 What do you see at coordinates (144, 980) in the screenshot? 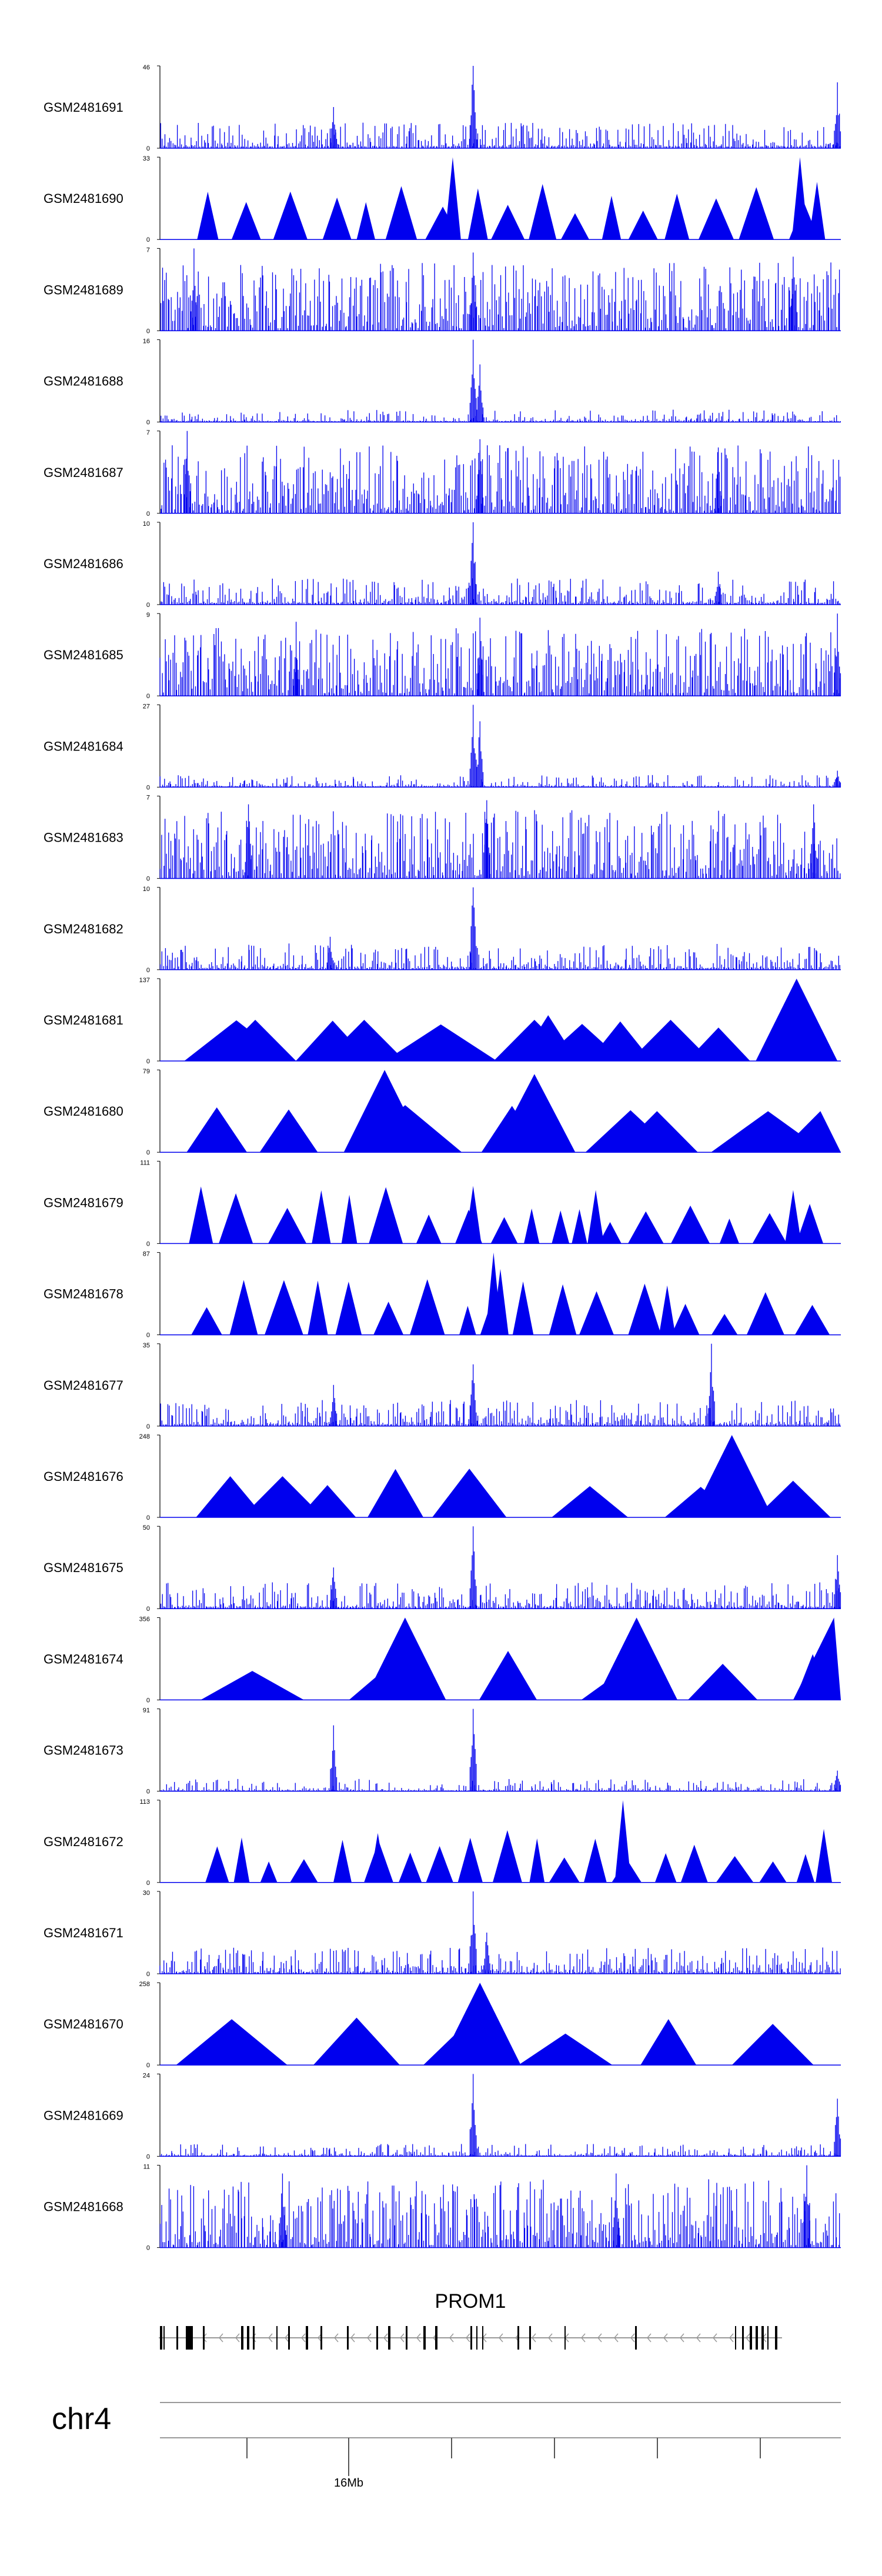
I see `y-max-label: 137` at bounding box center [144, 980].